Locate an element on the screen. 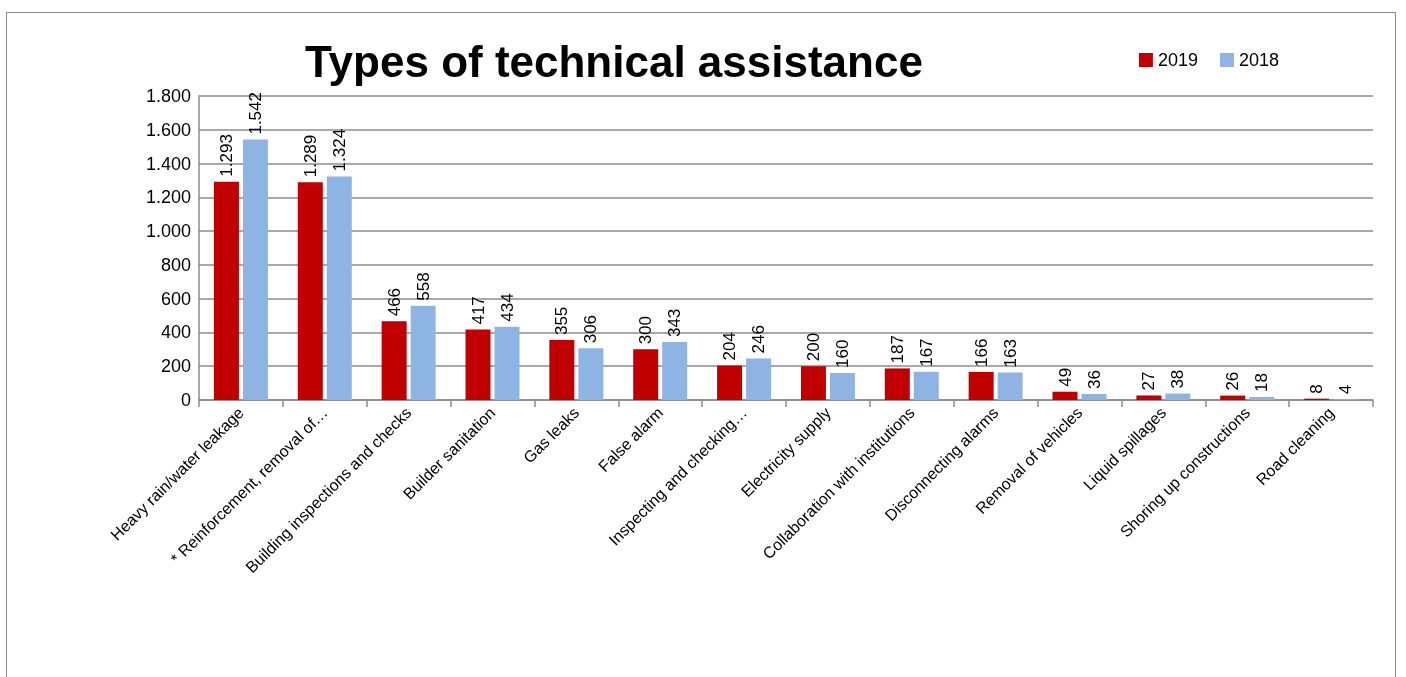 This screenshot has width=1406, height=677. data-label: 343 is located at coordinates (675, 323).